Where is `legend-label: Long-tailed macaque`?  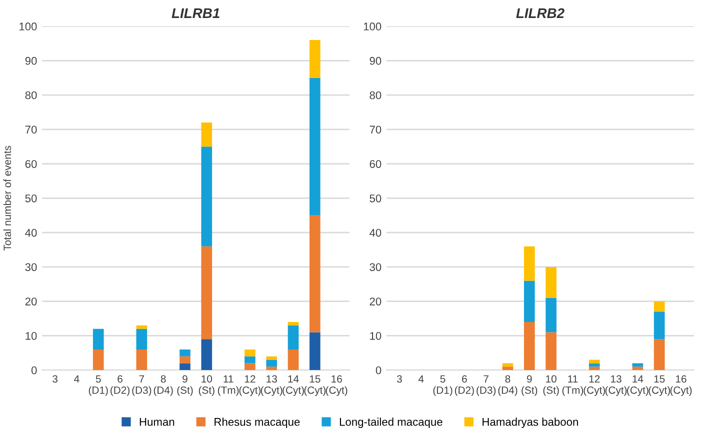 legend-label: Long-tailed macaque is located at coordinates (391, 423).